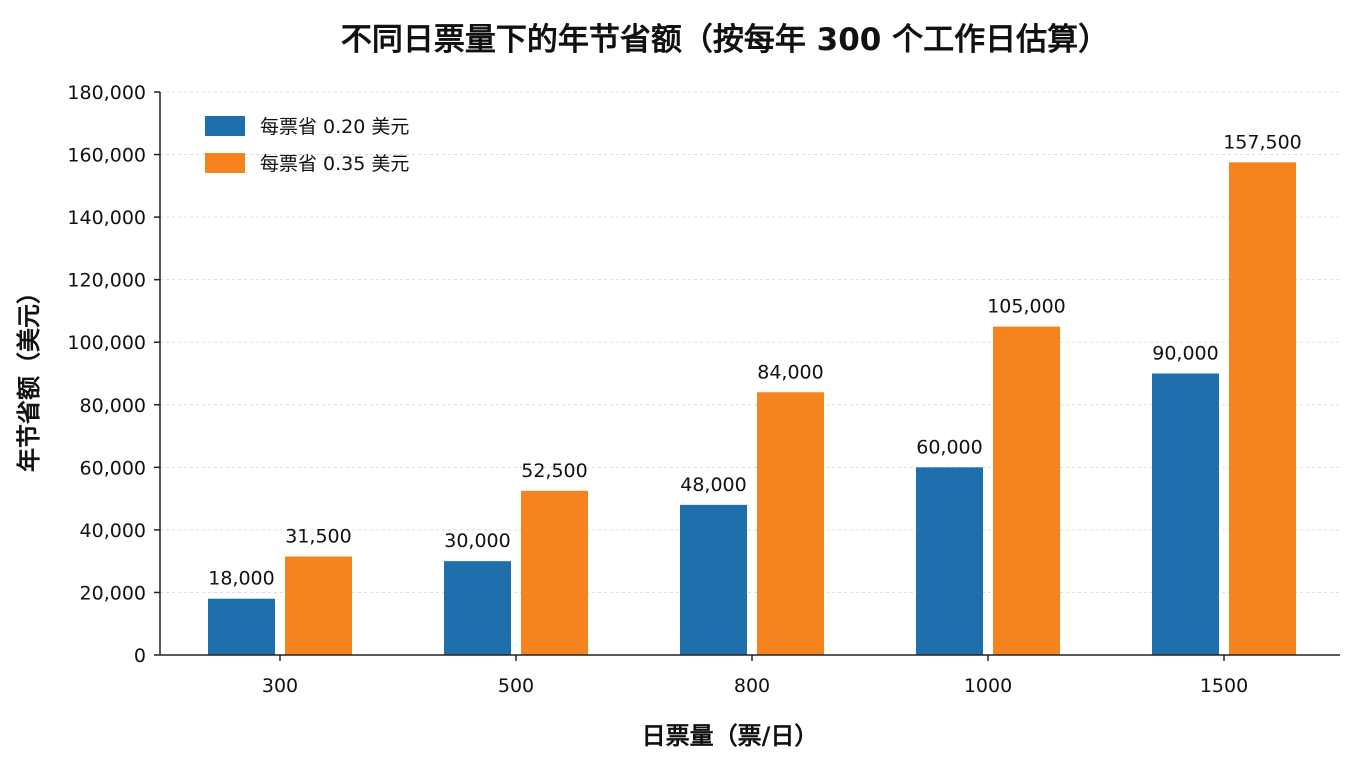  Describe the element at coordinates (113, 468) in the screenshot. I see `y-tick-label: 60,000` at that location.